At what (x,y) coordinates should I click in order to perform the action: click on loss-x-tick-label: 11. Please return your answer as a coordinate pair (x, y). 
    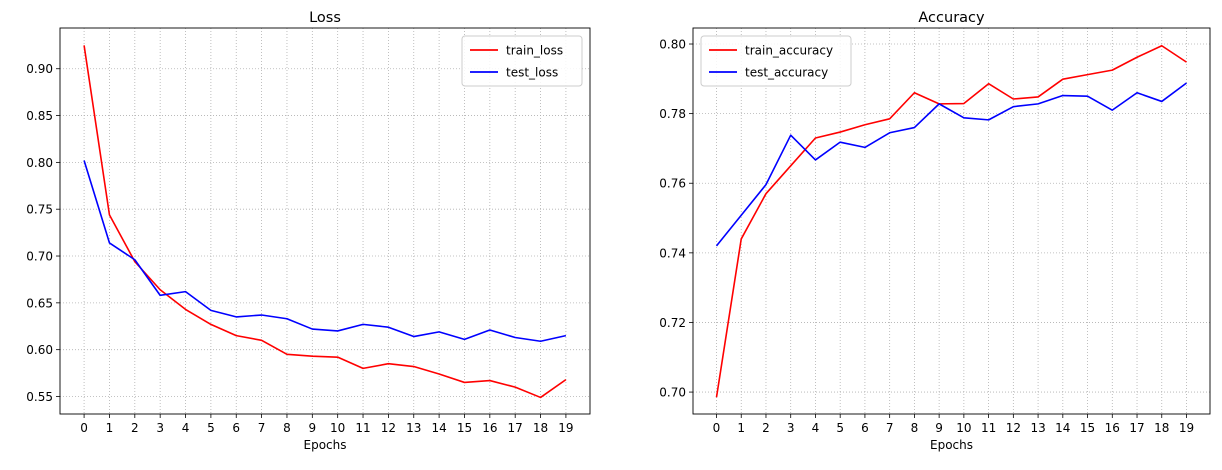
    Looking at the image, I should click on (362, 428).